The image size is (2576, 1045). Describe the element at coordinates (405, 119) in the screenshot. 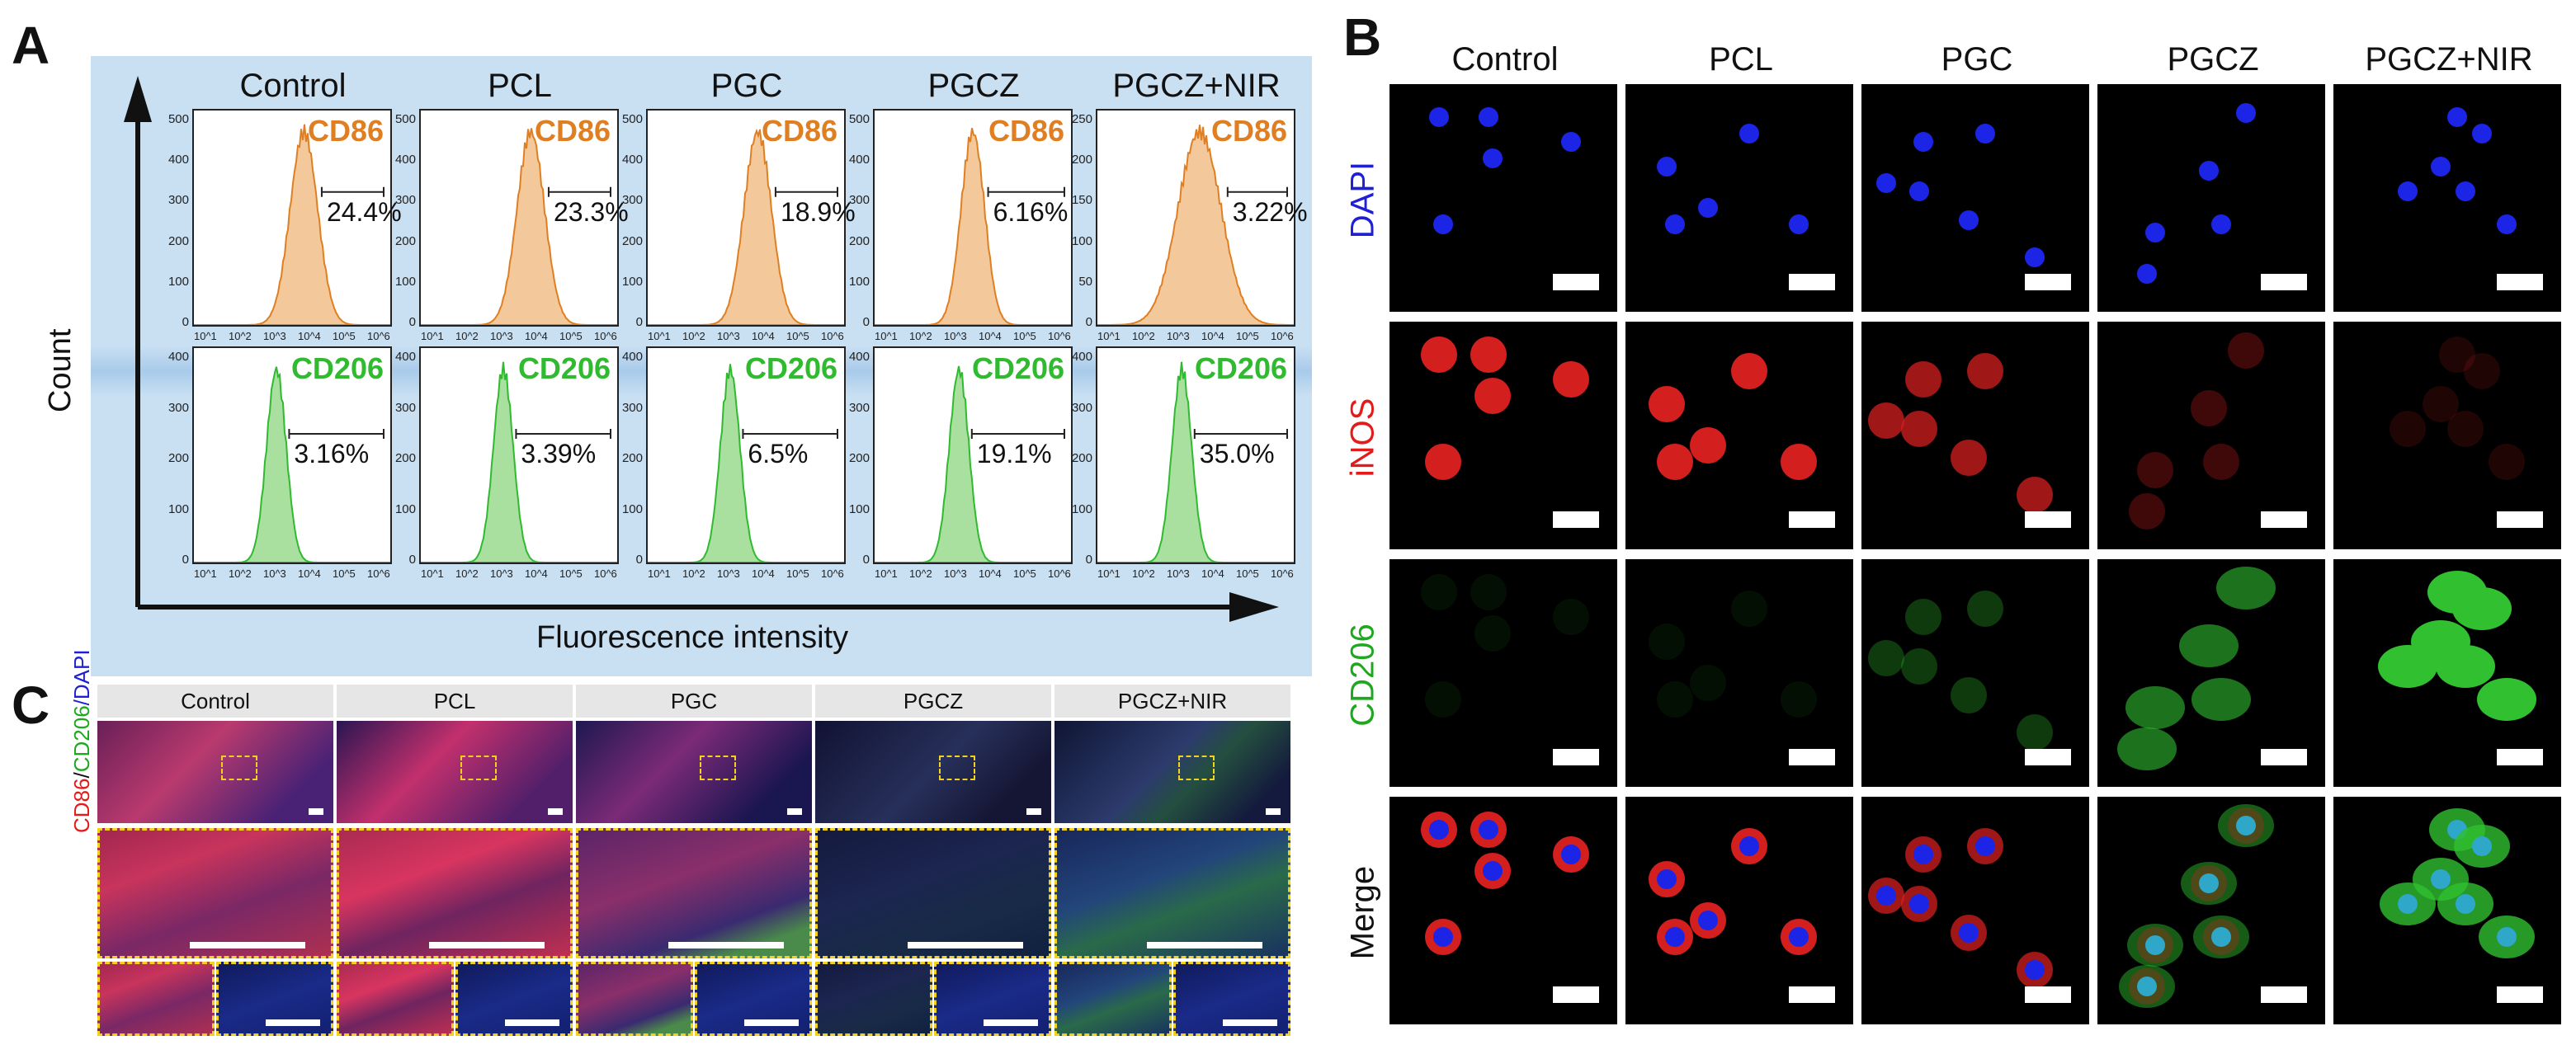

I see `y-tick-label: 500` at that location.